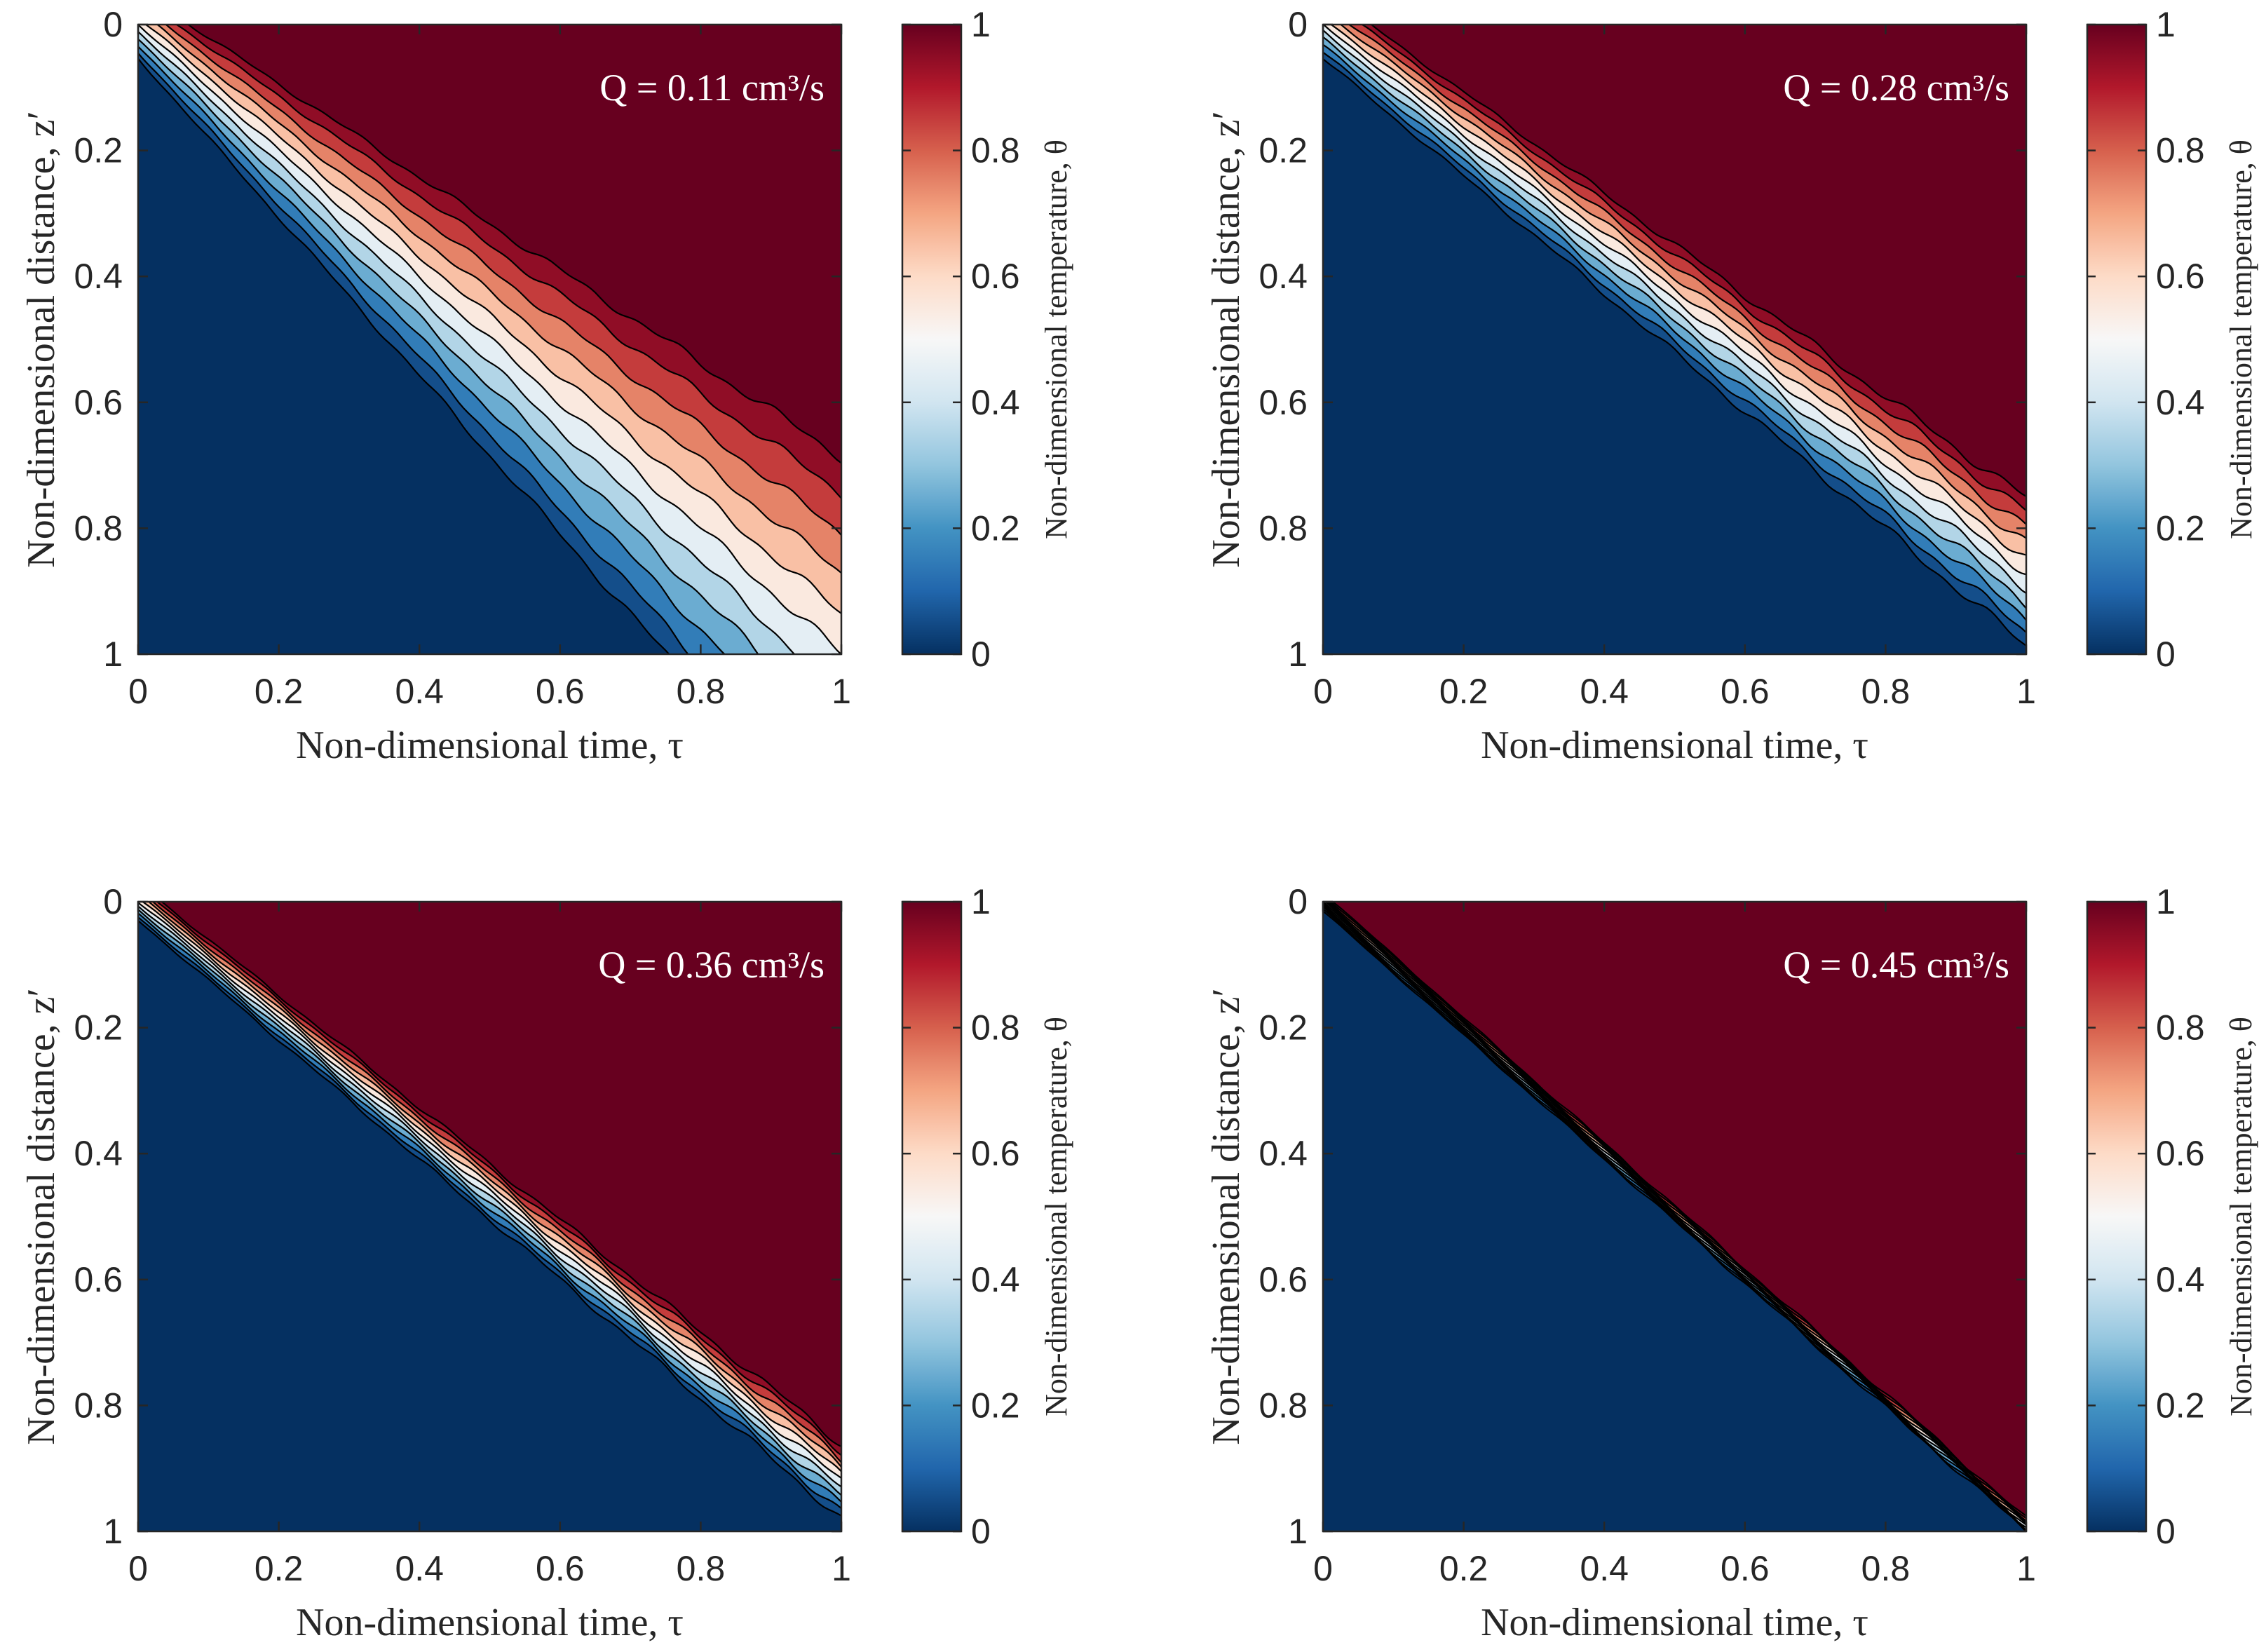 This screenshot has height=1652, width=2266. What do you see at coordinates (1896, 965) in the screenshot?
I see `flow-rate-annotation: Q = 0.45 cm³/s` at bounding box center [1896, 965].